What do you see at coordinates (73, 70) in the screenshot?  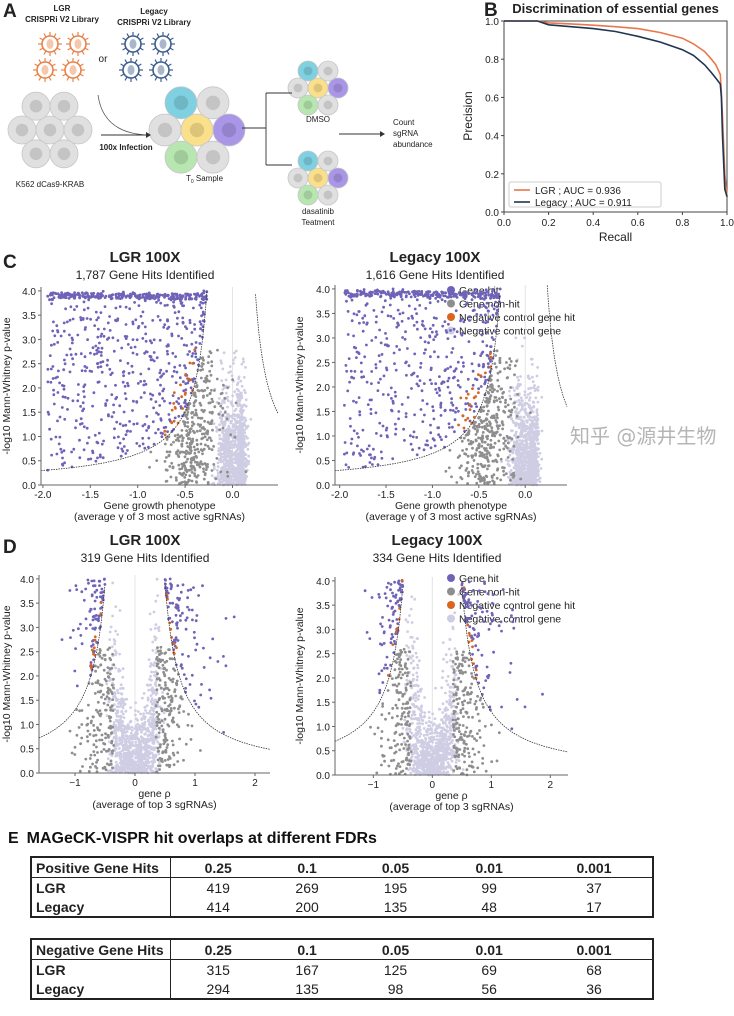 I see `virus-capsid` at bounding box center [73, 70].